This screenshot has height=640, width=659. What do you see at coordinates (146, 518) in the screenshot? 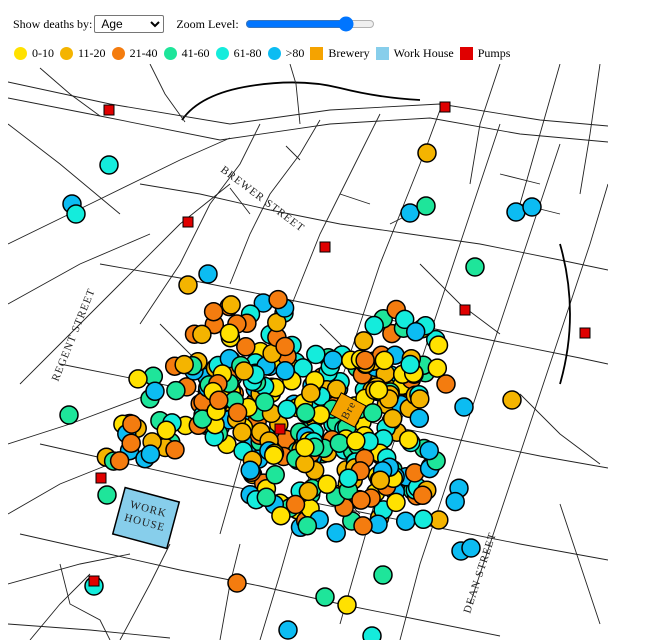
I see `work-house: WORK HOUSE` at bounding box center [146, 518].